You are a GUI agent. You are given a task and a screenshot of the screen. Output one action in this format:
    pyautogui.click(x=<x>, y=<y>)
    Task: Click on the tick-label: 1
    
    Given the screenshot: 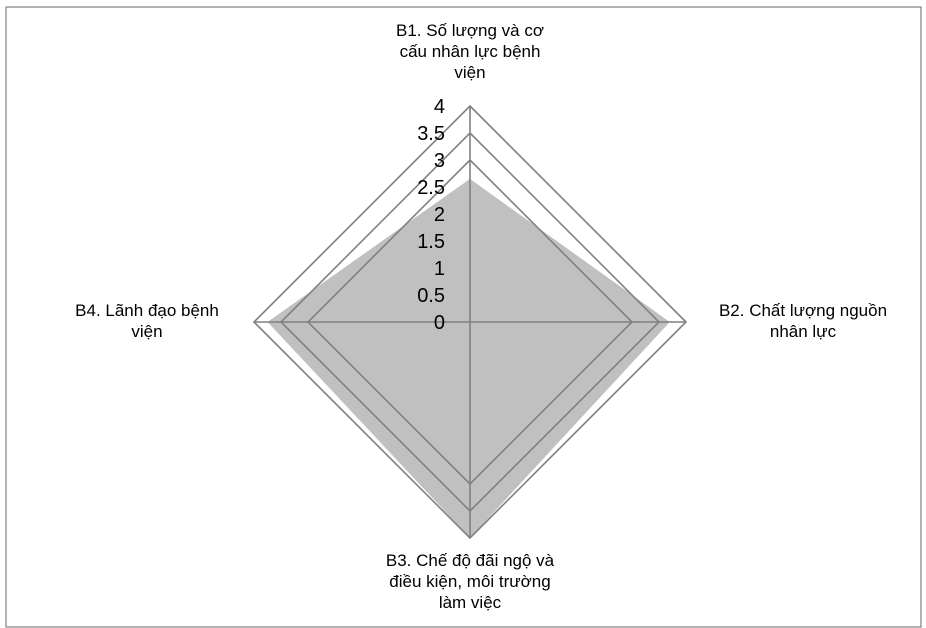 What is the action you would take?
    pyautogui.click(x=439, y=269)
    